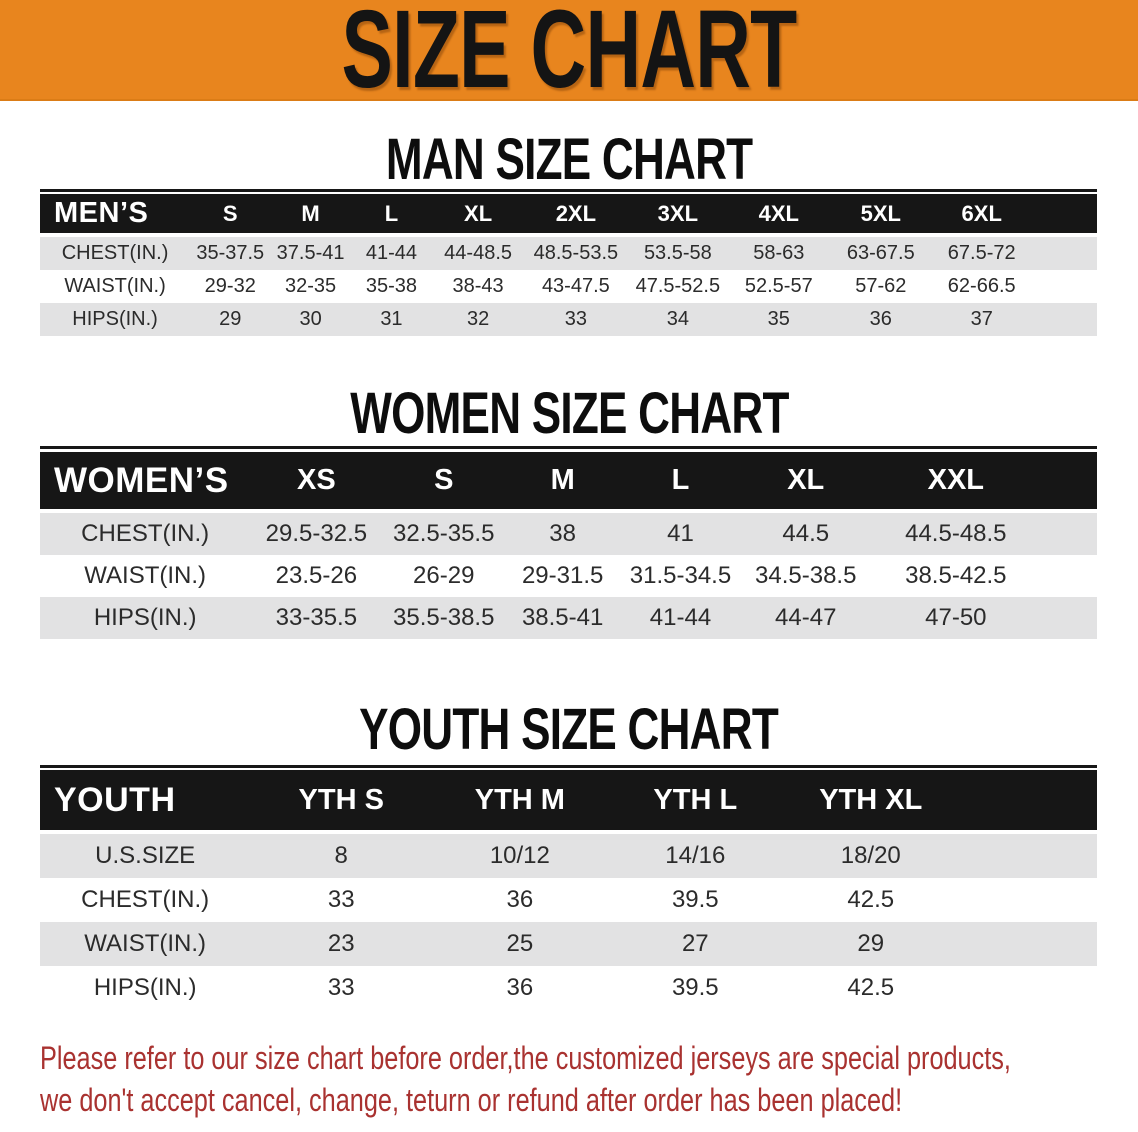 Image resolution: width=1138 pixels, height=1132 pixels. What do you see at coordinates (568, 447) in the screenshot?
I see `women-table-top-rule` at bounding box center [568, 447].